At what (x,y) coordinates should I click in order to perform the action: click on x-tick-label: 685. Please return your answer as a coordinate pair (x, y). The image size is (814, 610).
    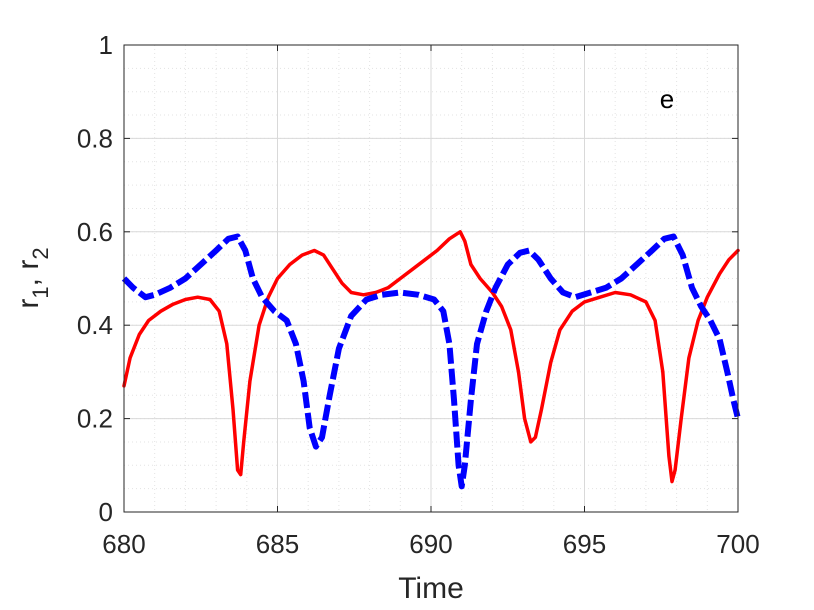
    Looking at the image, I should click on (277, 544).